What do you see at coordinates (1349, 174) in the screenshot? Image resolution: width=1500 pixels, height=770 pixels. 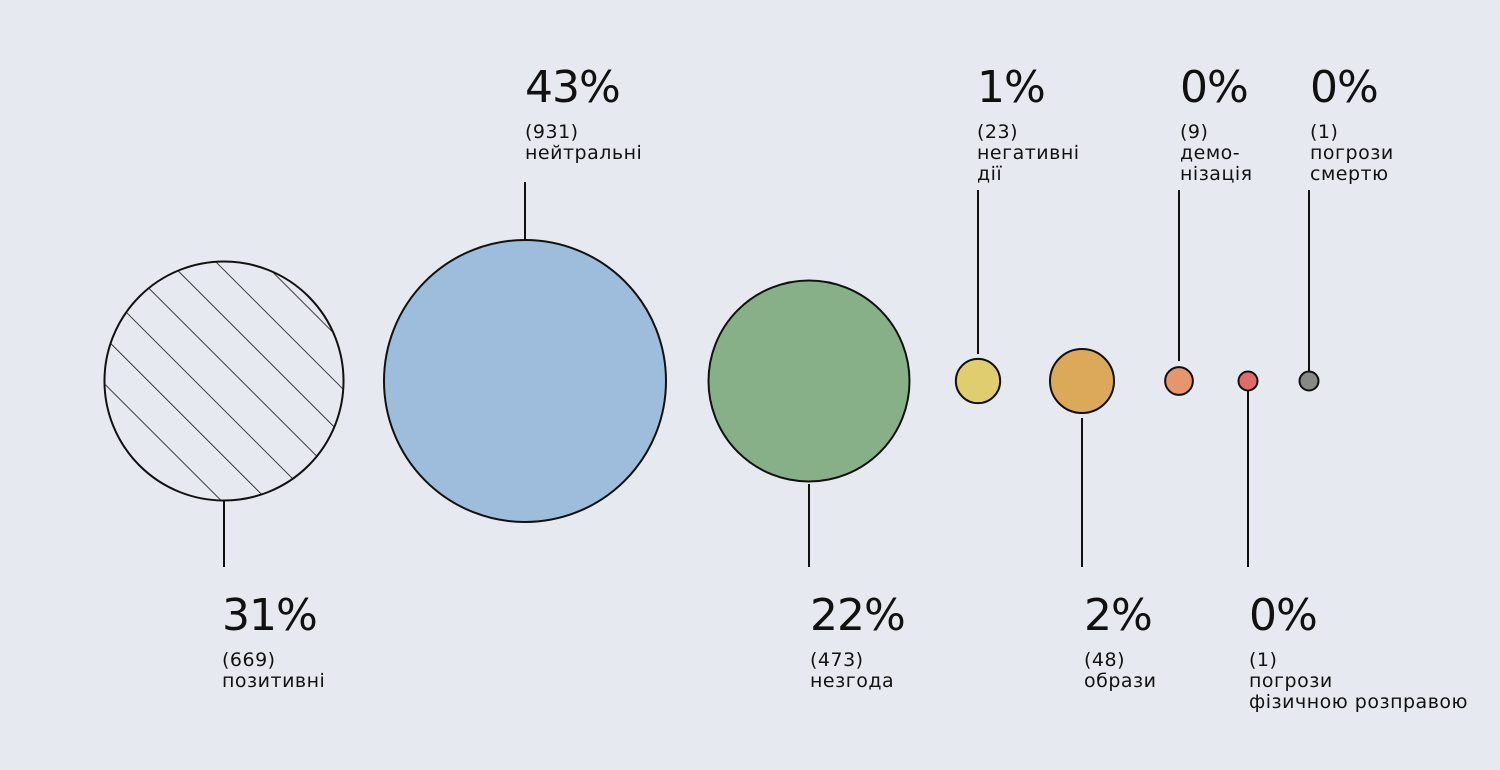 I see `category-name: смертю` at bounding box center [1349, 174].